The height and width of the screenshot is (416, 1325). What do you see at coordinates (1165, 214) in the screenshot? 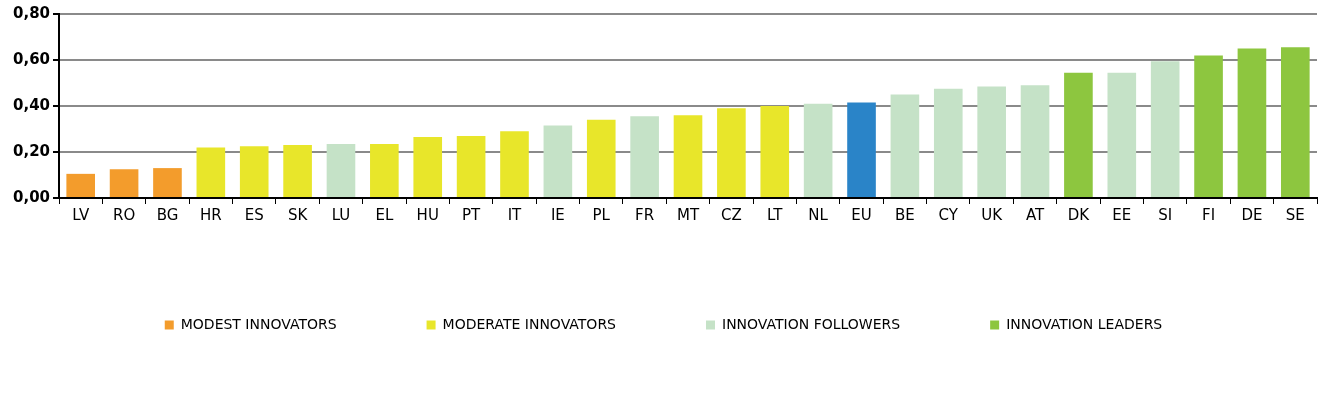
I see `x-tick-label: SI` at bounding box center [1165, 214].